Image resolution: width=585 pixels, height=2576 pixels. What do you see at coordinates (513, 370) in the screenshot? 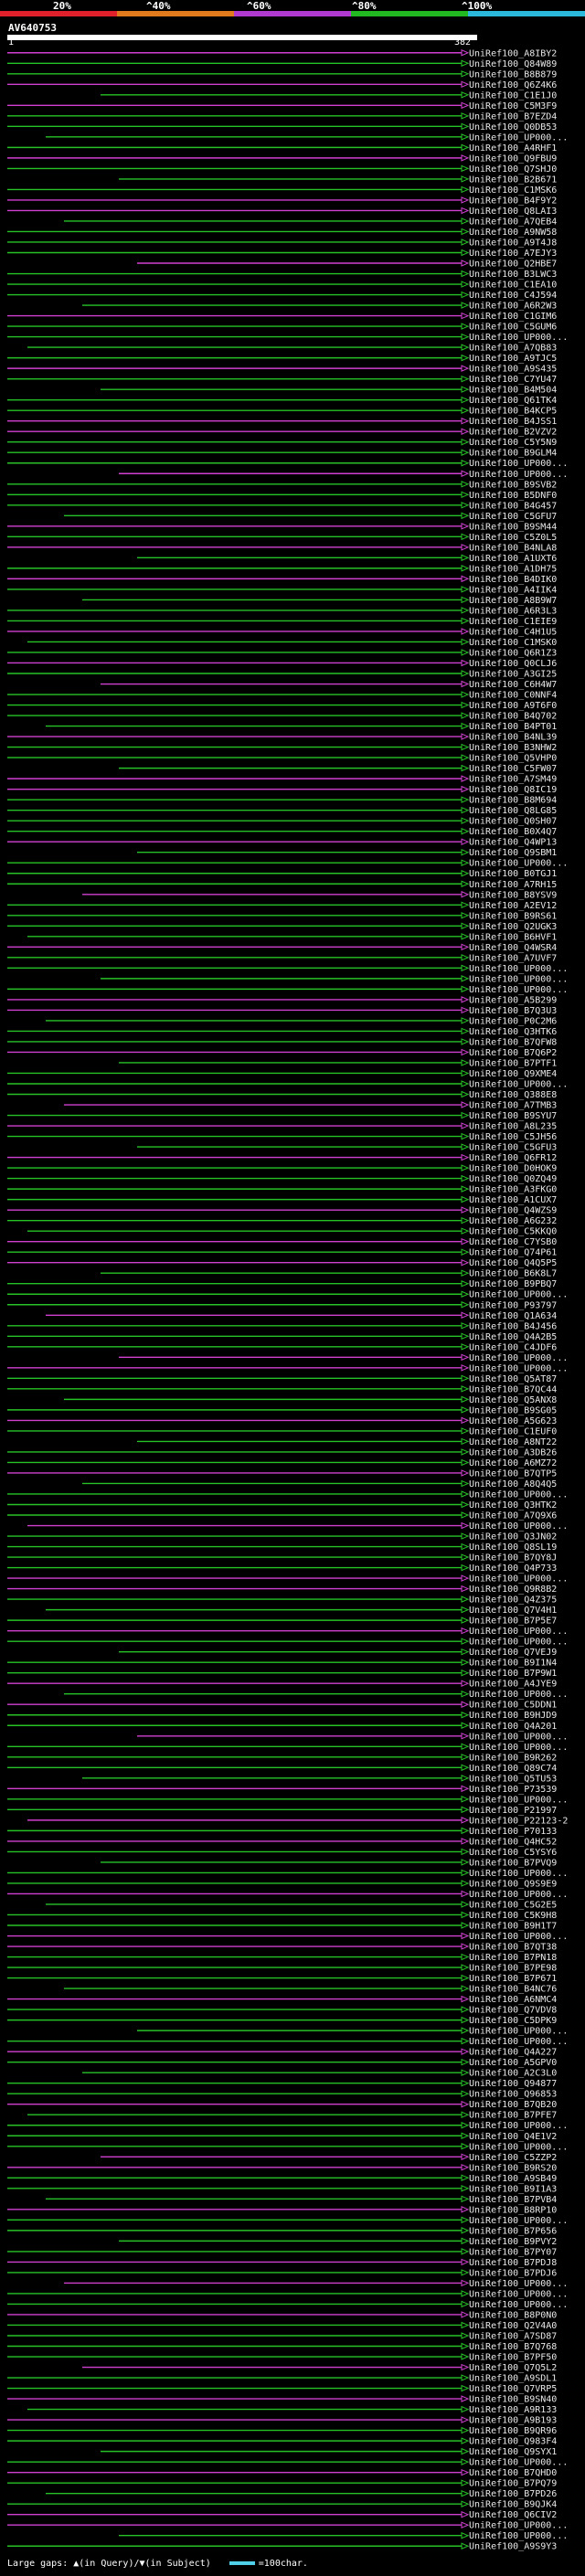
I see `hit-label: UniRef100_A9S435` at bounding box center [513, 370].